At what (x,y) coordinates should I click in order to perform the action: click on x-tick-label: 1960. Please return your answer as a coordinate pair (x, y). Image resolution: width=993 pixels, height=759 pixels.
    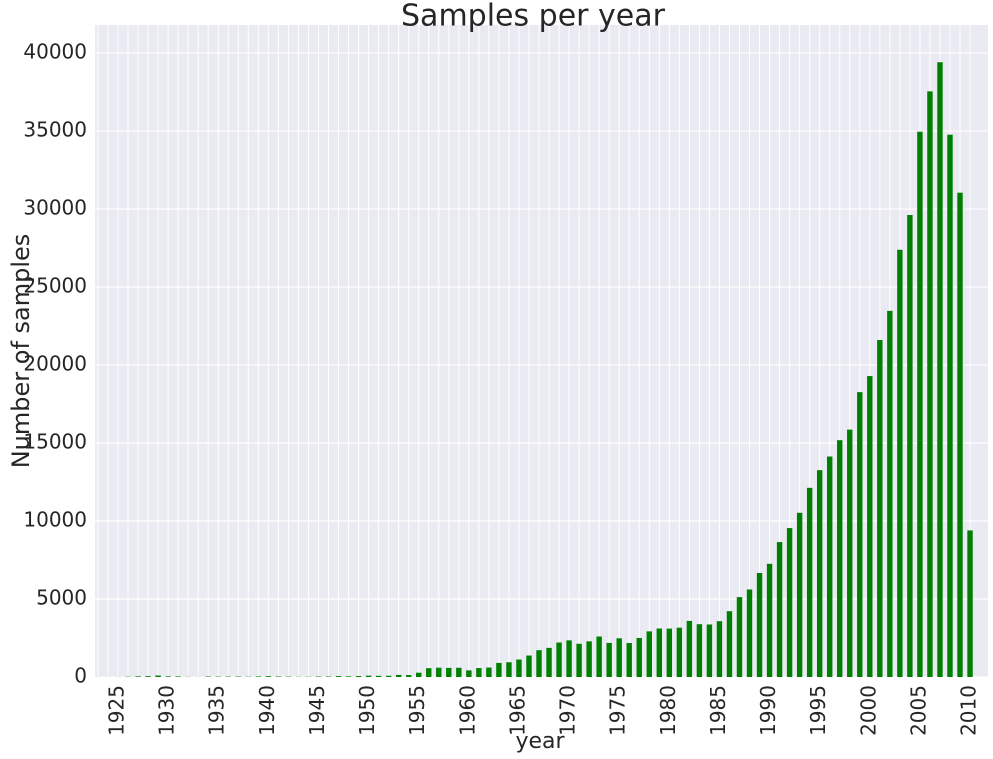
    Looking at the image, I should click on (467, 710).